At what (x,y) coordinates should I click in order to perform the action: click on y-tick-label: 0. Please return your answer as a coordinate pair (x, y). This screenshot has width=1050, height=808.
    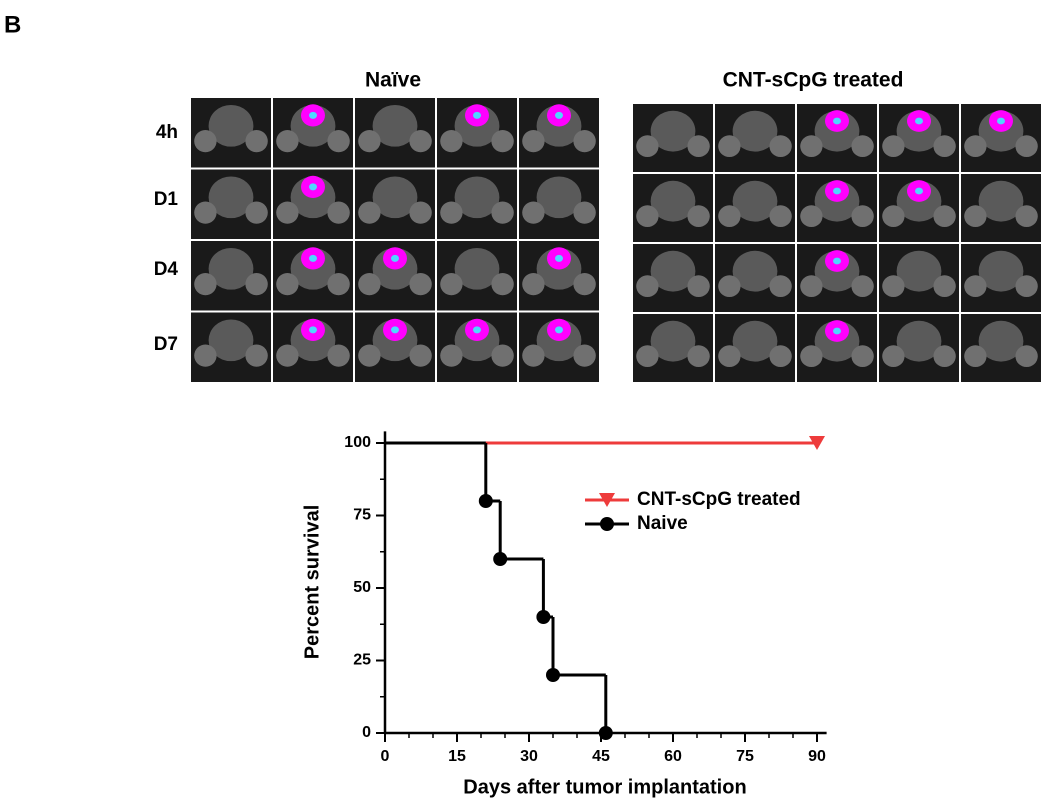
    Looking at the image, I should click on (366, 732).